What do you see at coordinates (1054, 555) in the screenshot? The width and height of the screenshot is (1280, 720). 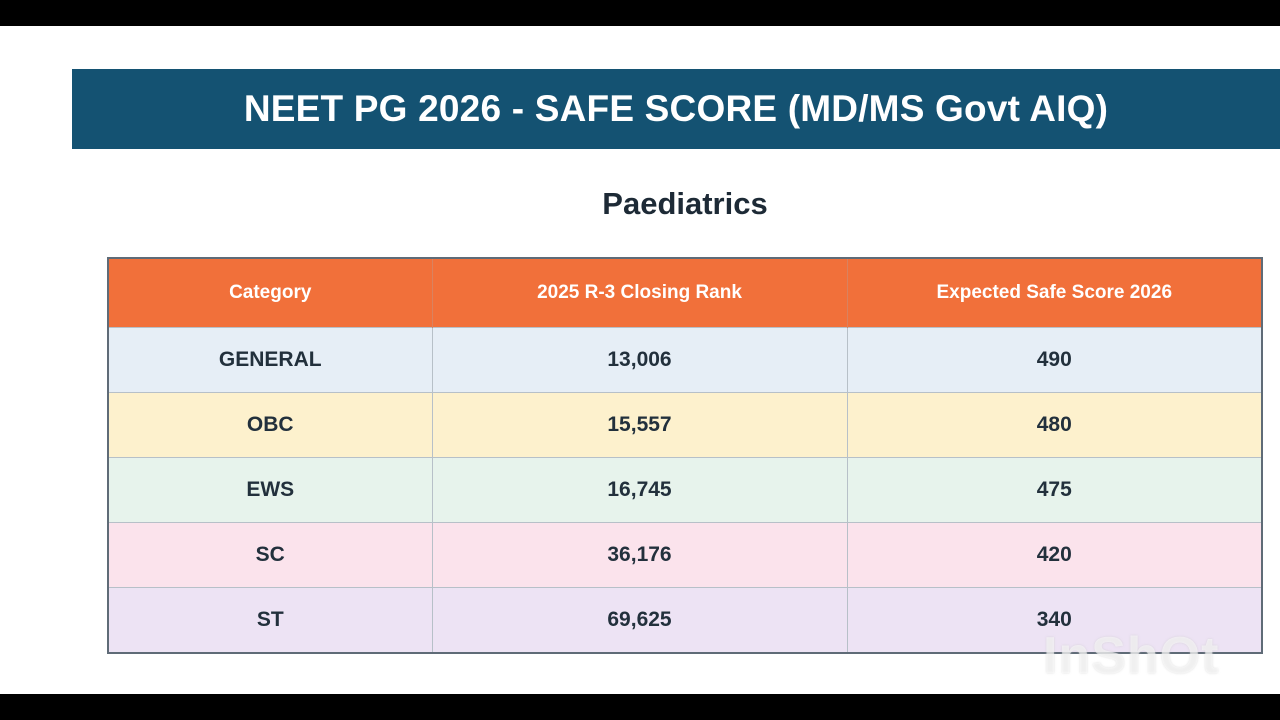 I see `safe-score-cell: 420` at bounding box center [1054, 555].